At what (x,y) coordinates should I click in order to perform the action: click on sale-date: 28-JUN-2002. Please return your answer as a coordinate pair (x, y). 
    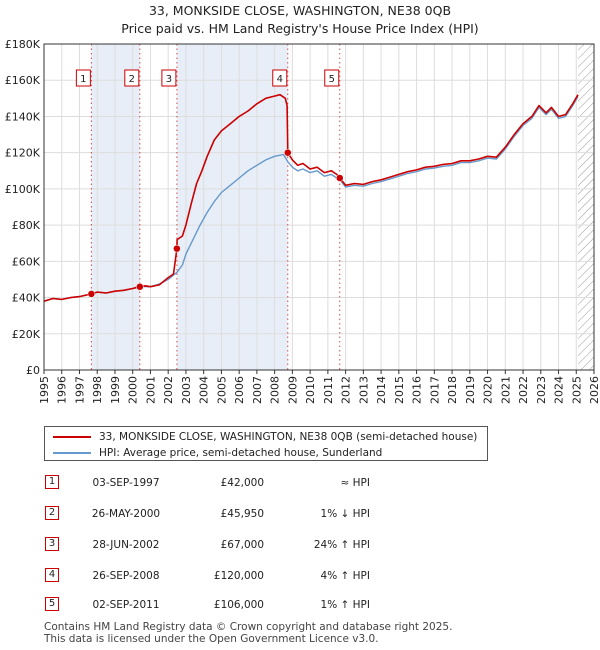
    Looking at the image, I should click on (126, 545).